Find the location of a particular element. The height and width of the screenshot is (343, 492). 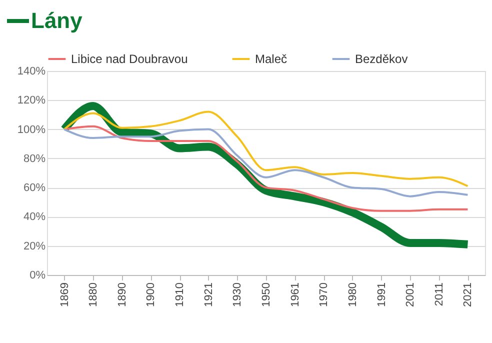

x-tick-label: 1900 is located at coordinates (151, 294).